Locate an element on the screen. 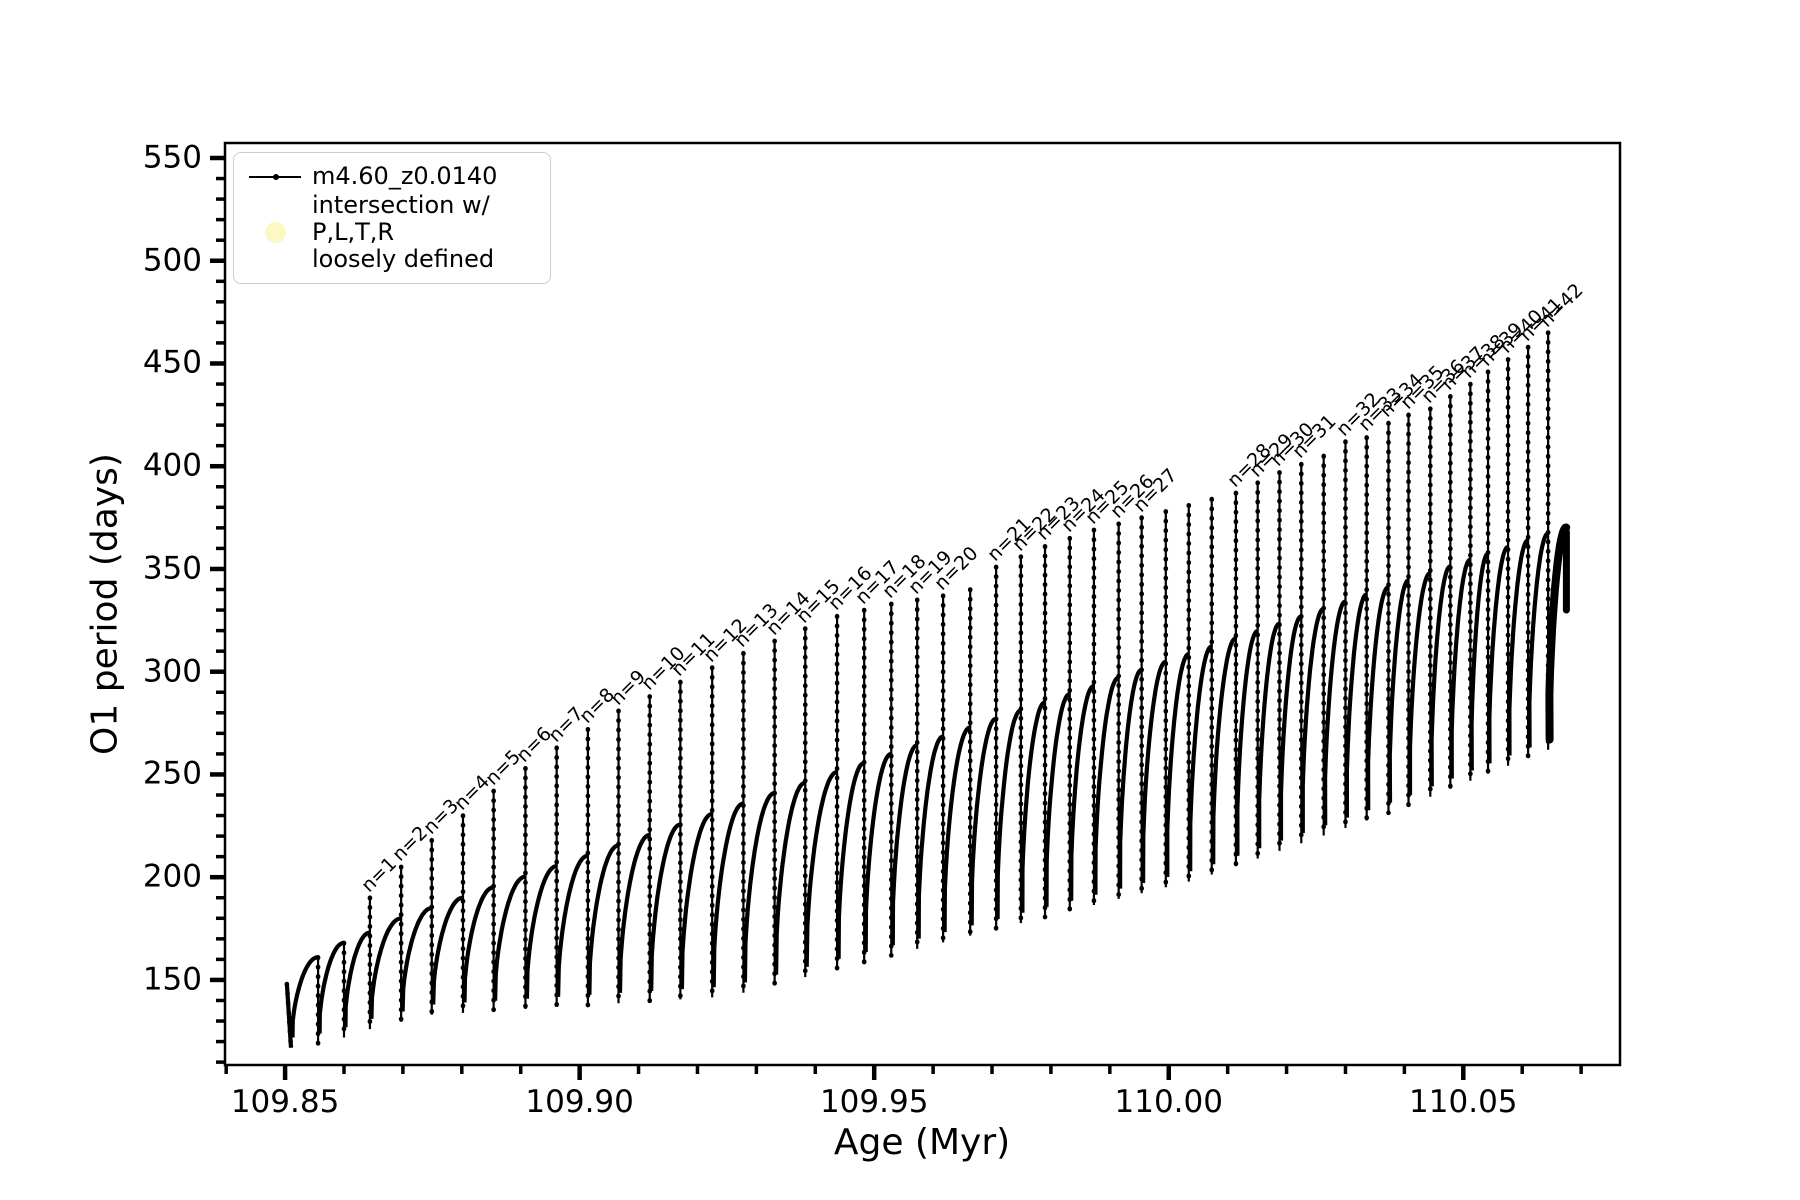 The width and height of the screenshot is (1800, 1200). x-tick-label: 109.90 is located at coordinates (579, 1102).